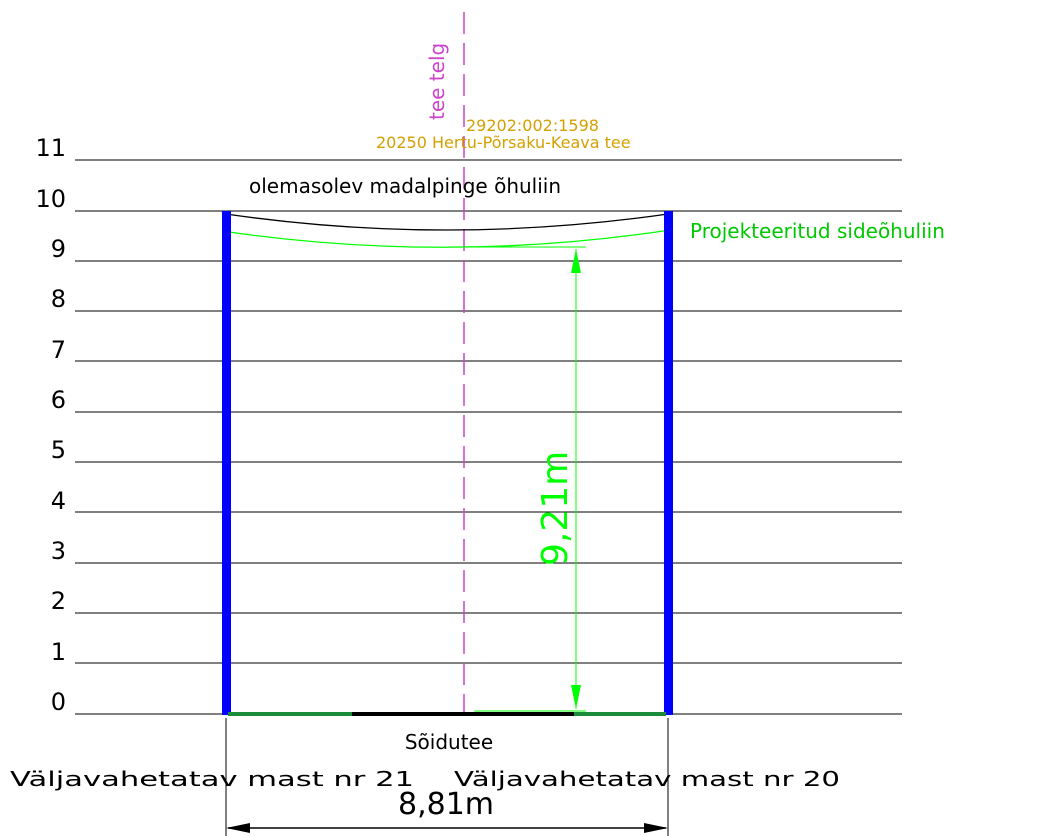 The width and height of the screenshot is (1047, 836). Describe the element at coordinates (58, 450) in the screenshot. I see `tick-label-5: 5` at that location.